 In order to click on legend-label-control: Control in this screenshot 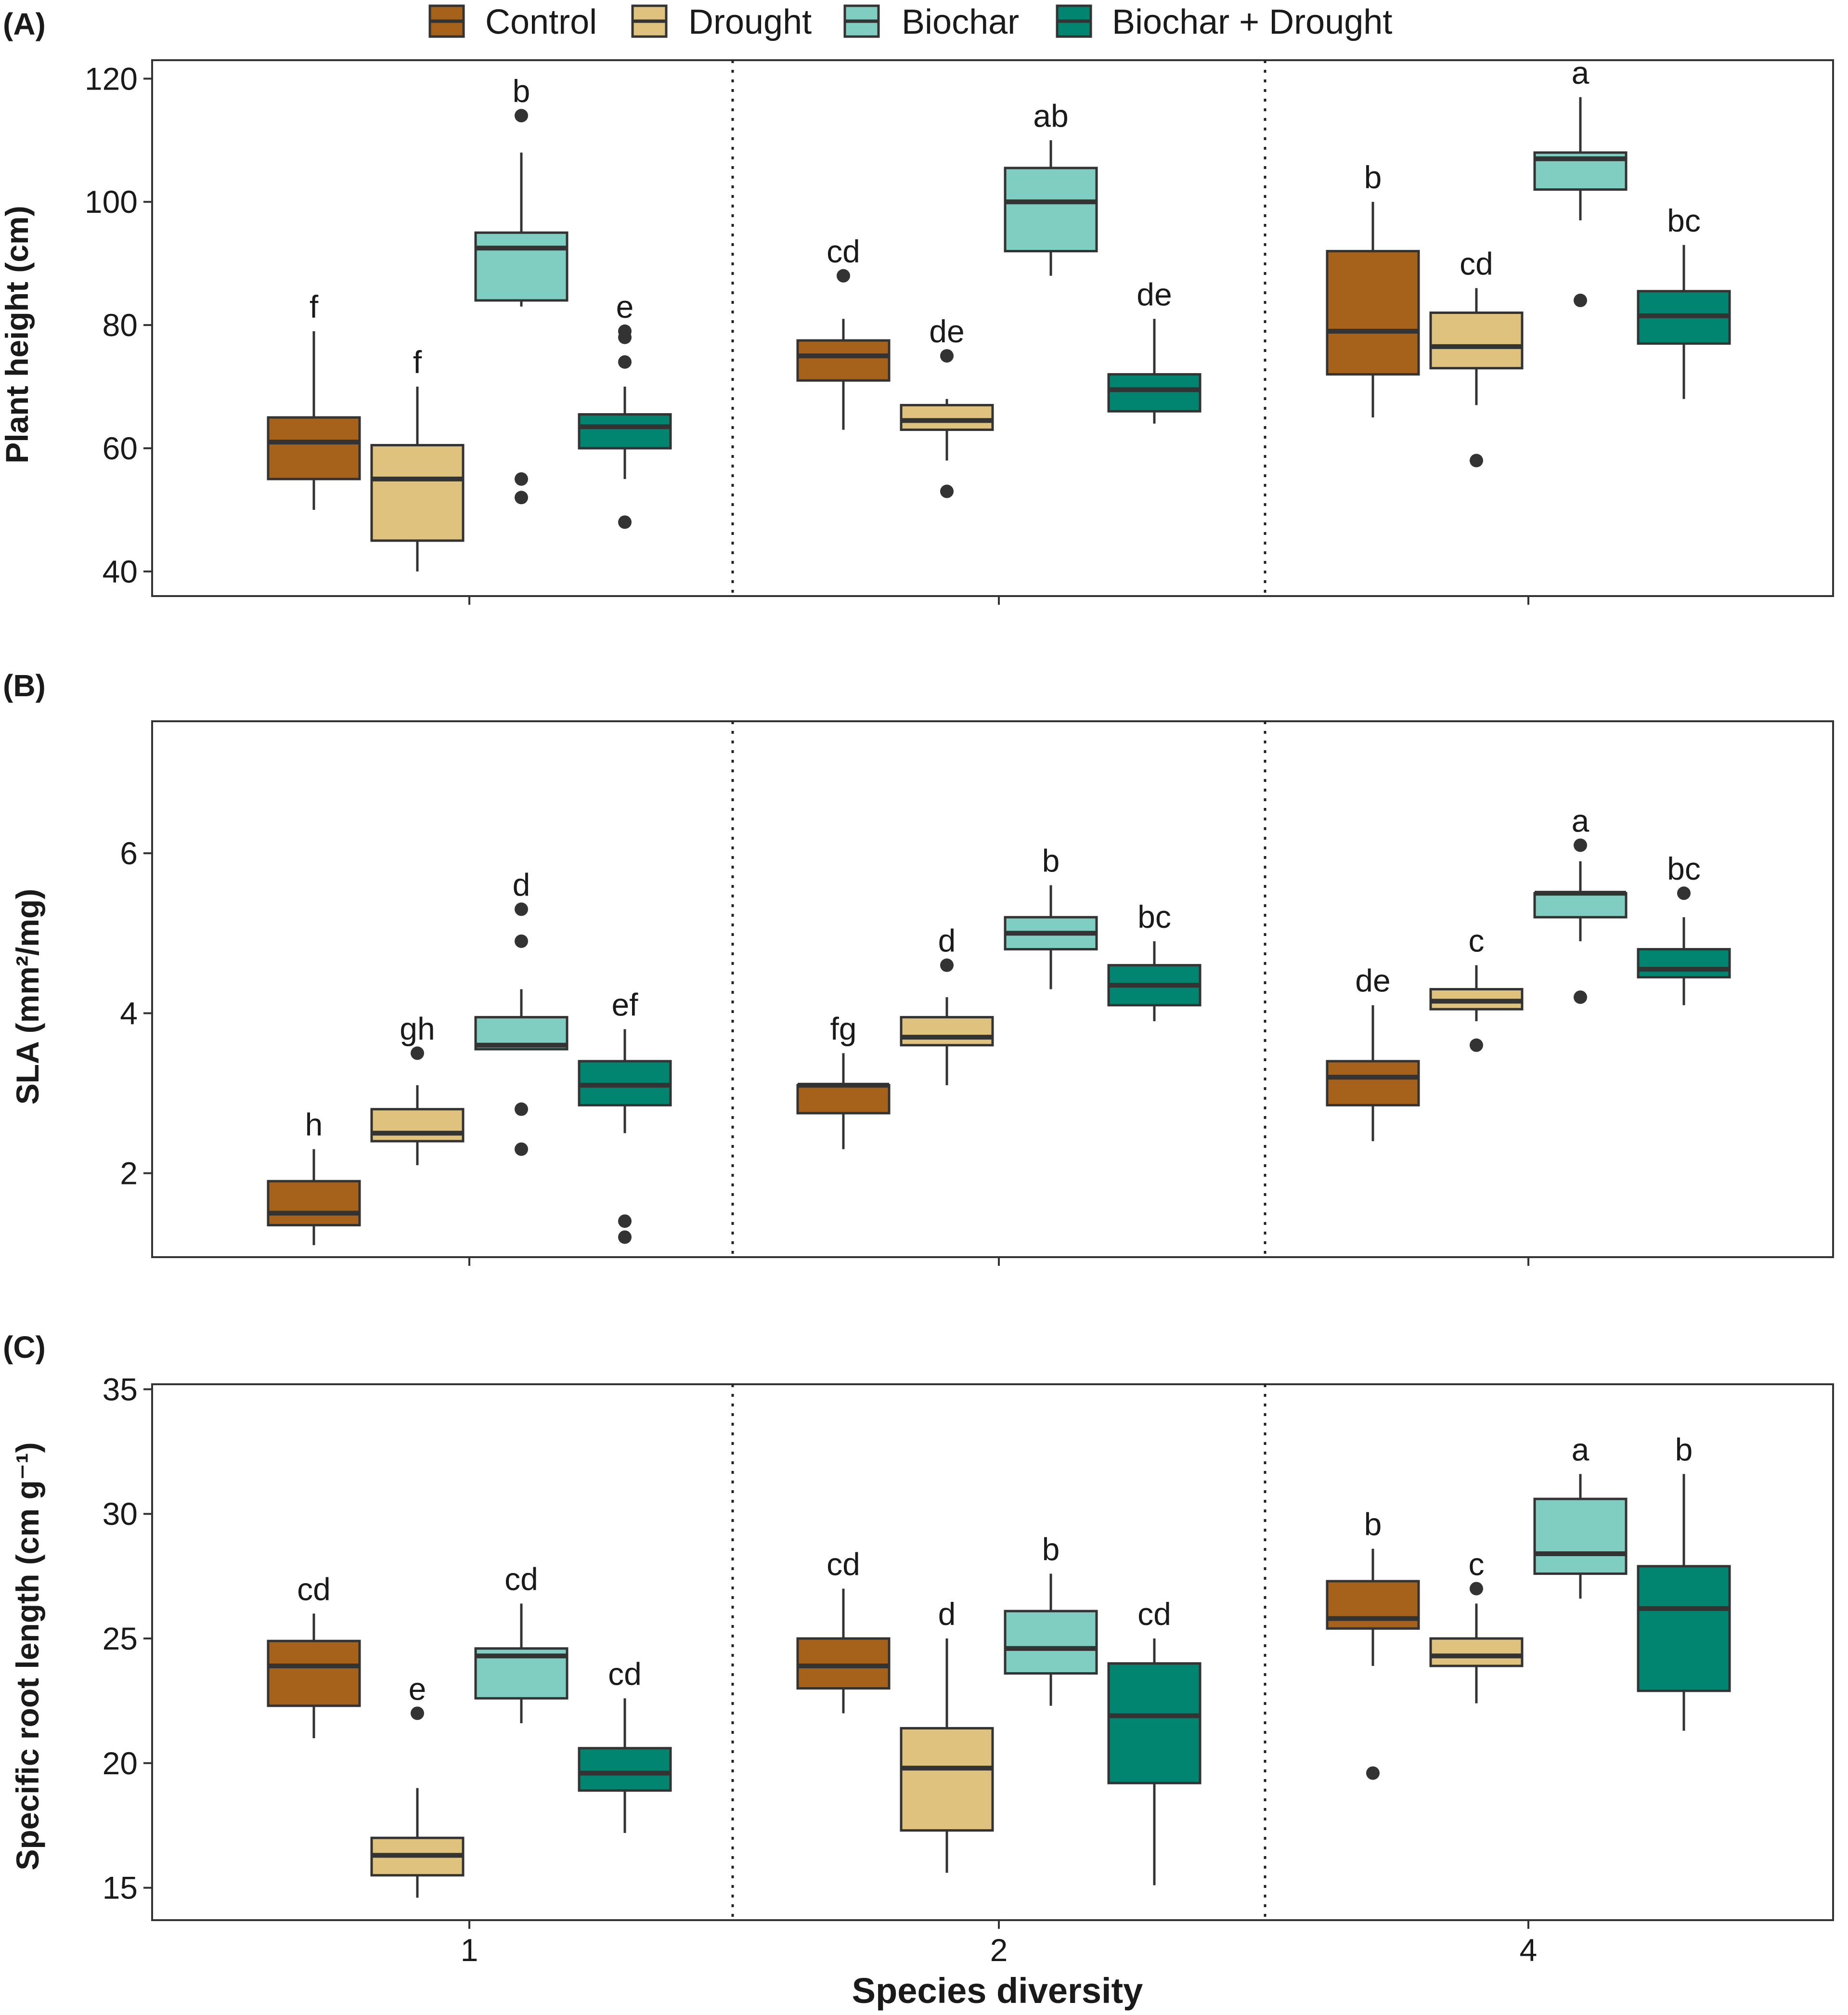, I will do `click(541, 22)`.